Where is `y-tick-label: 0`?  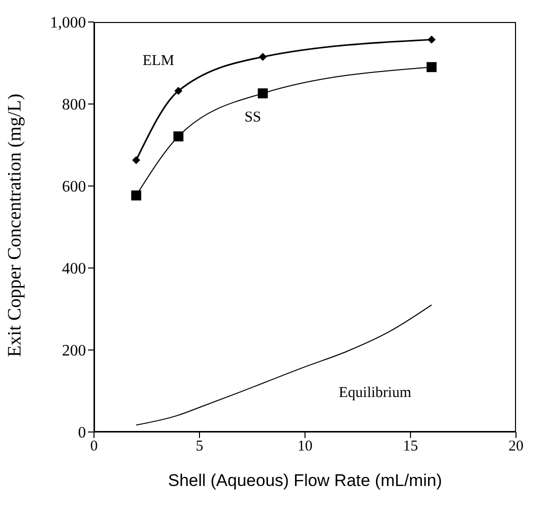
y-tick-label: 0 is located at coordinates (82, 433).